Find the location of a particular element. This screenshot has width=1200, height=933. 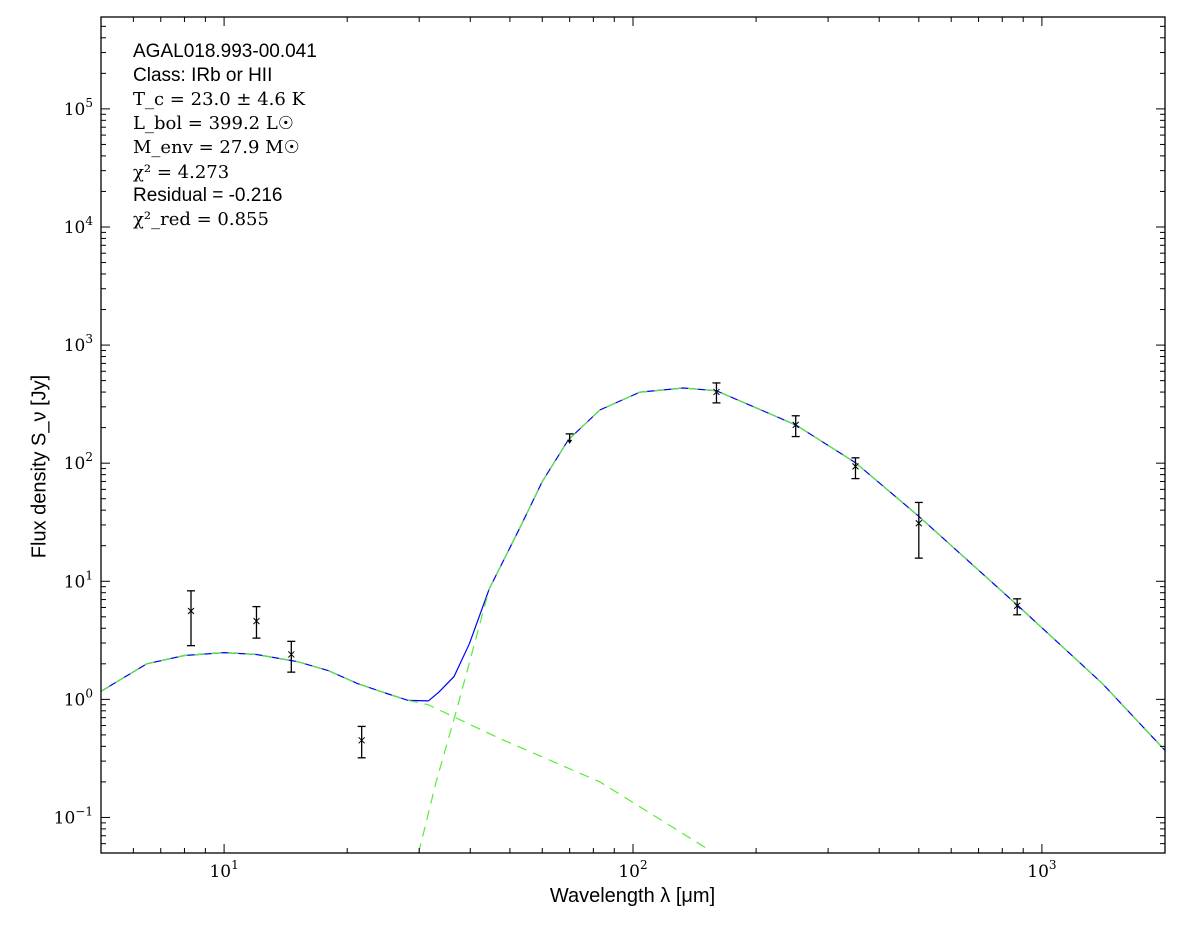

y-tick-label: 10³ is located at coordinates (78, 344).